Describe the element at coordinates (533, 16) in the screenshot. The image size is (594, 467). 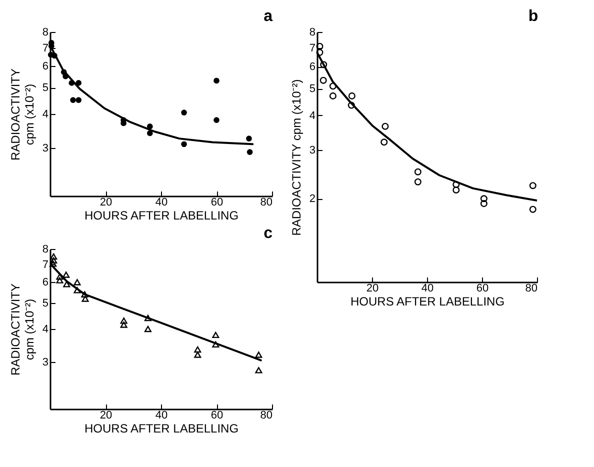
I see `chart-title: b` at that location.